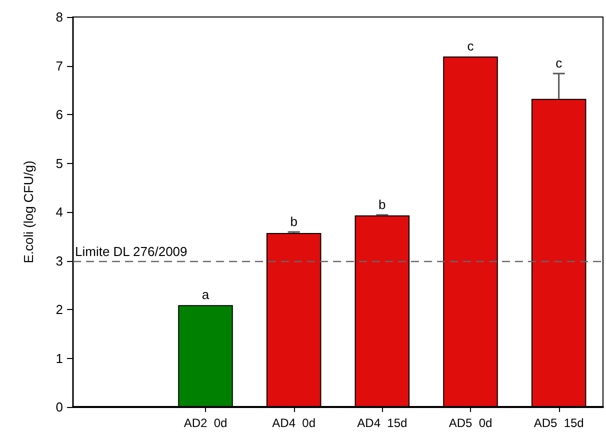 This screenshot has height=434, width=606. Describe the element at coordinates (59, 114) in the screenshot. I see `y-tick-label: 6` at that location.